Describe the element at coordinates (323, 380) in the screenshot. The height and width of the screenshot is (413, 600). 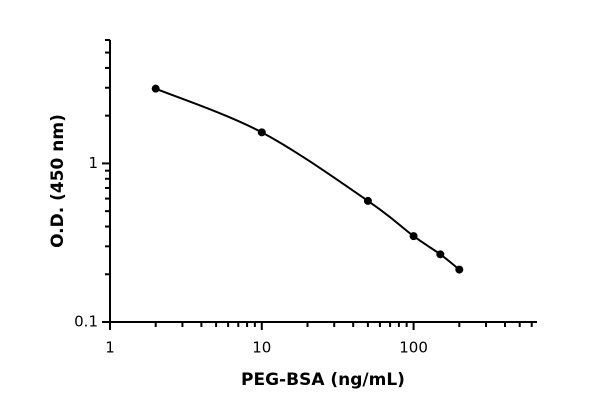
I see `x-axis-label: PEG-BSA (ng/mL)` at that location.